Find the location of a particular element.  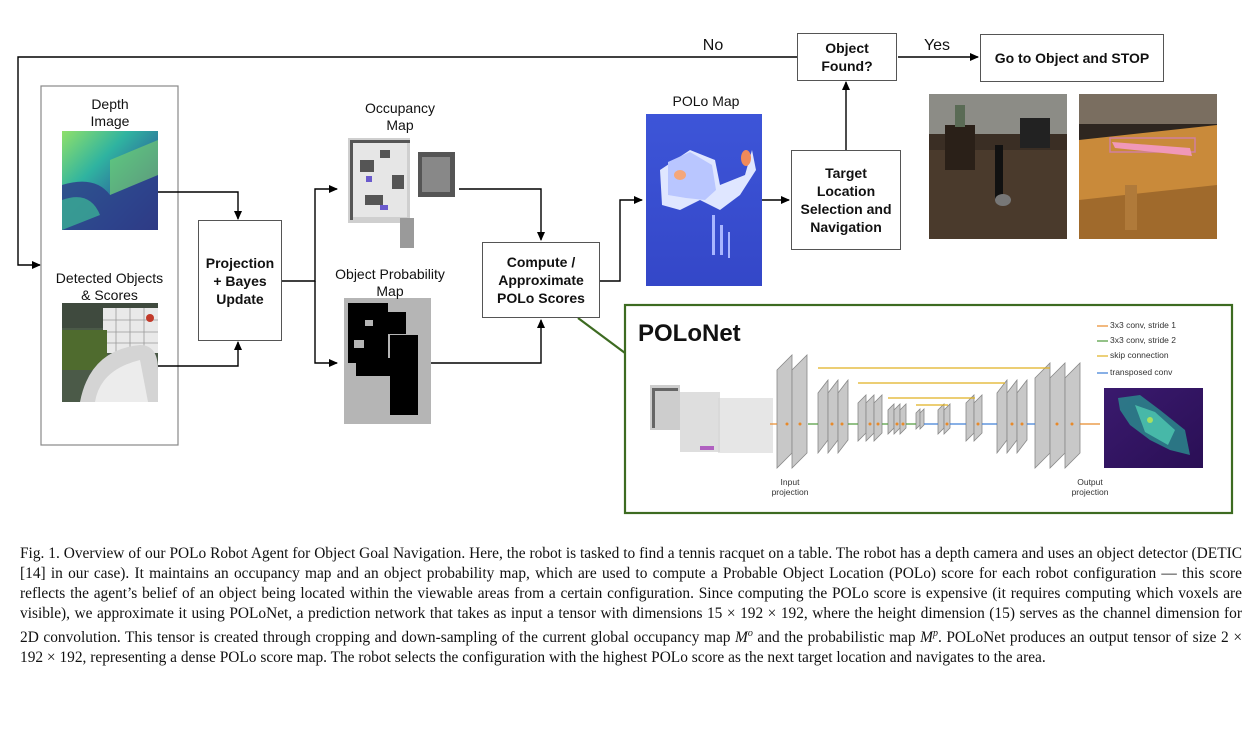

skip-connections is located at coordinates (934, 386).